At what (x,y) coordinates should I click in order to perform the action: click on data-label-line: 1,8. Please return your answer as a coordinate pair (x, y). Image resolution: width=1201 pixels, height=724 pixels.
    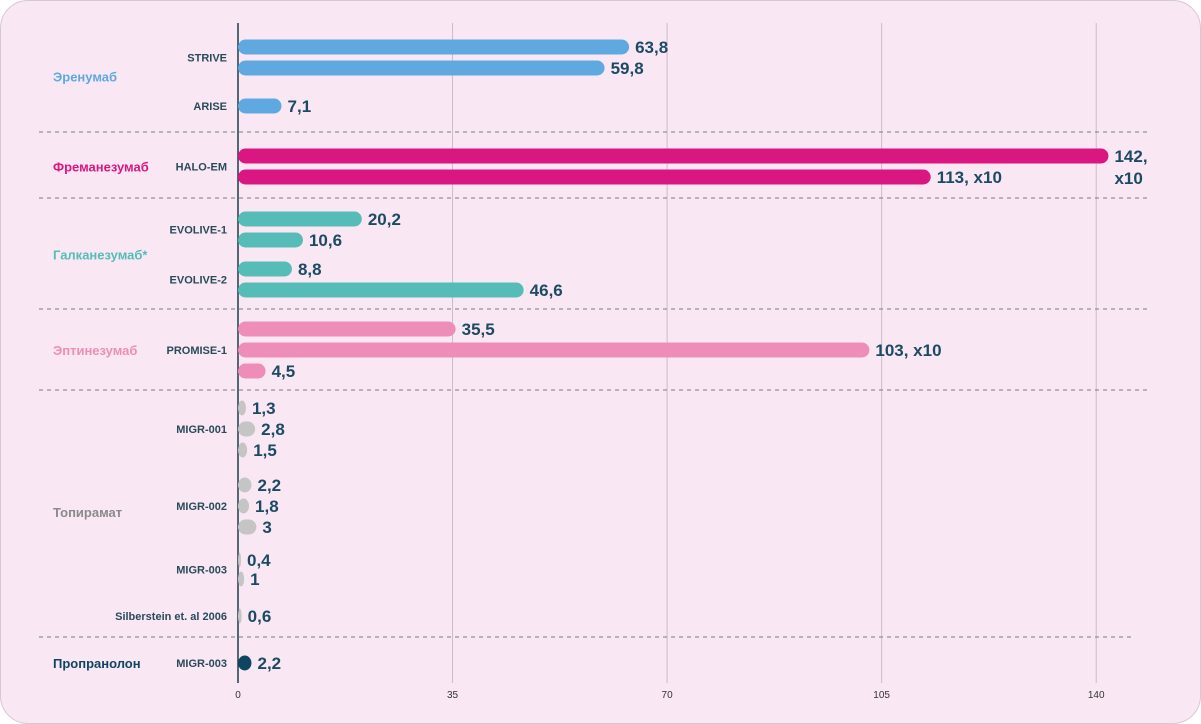
    Looking at the image, I should click on (267, 506).